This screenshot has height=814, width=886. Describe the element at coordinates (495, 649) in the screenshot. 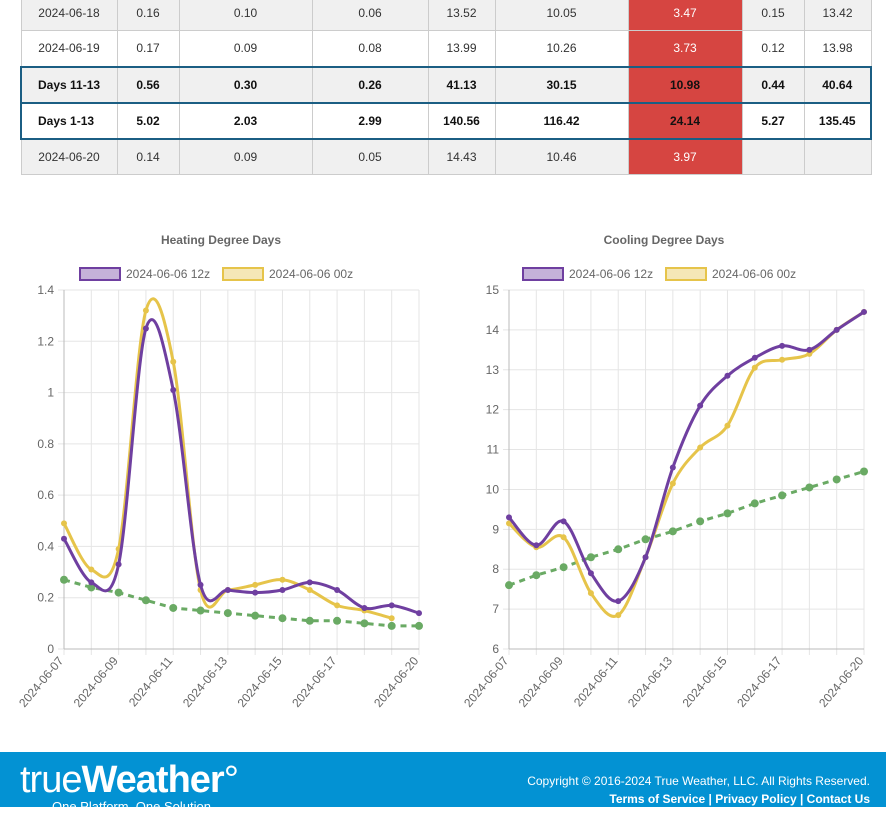

I see `y-tick-label: 6` at that location.